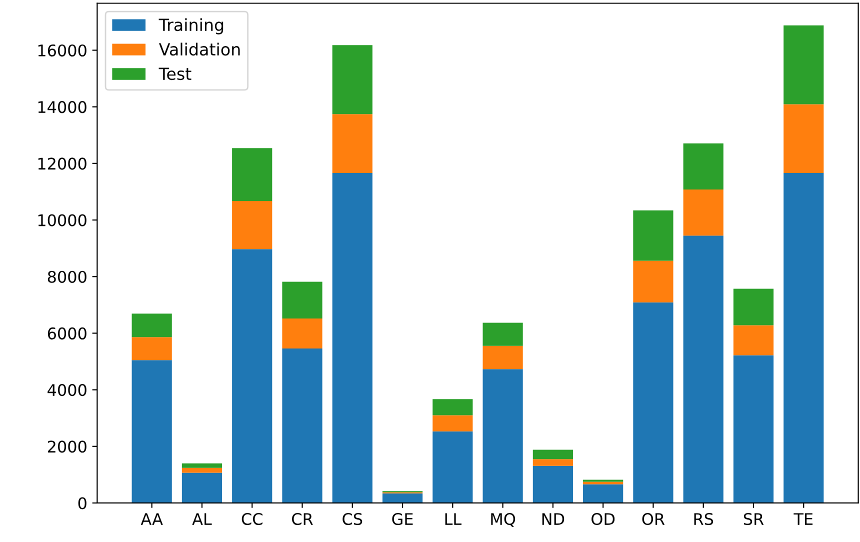 This screenshot has height=542, width=860. What do you see at coordinates (151, 519) in the screenshot?
I see `x-tick-label: AA` at bounding box center [151, 519].